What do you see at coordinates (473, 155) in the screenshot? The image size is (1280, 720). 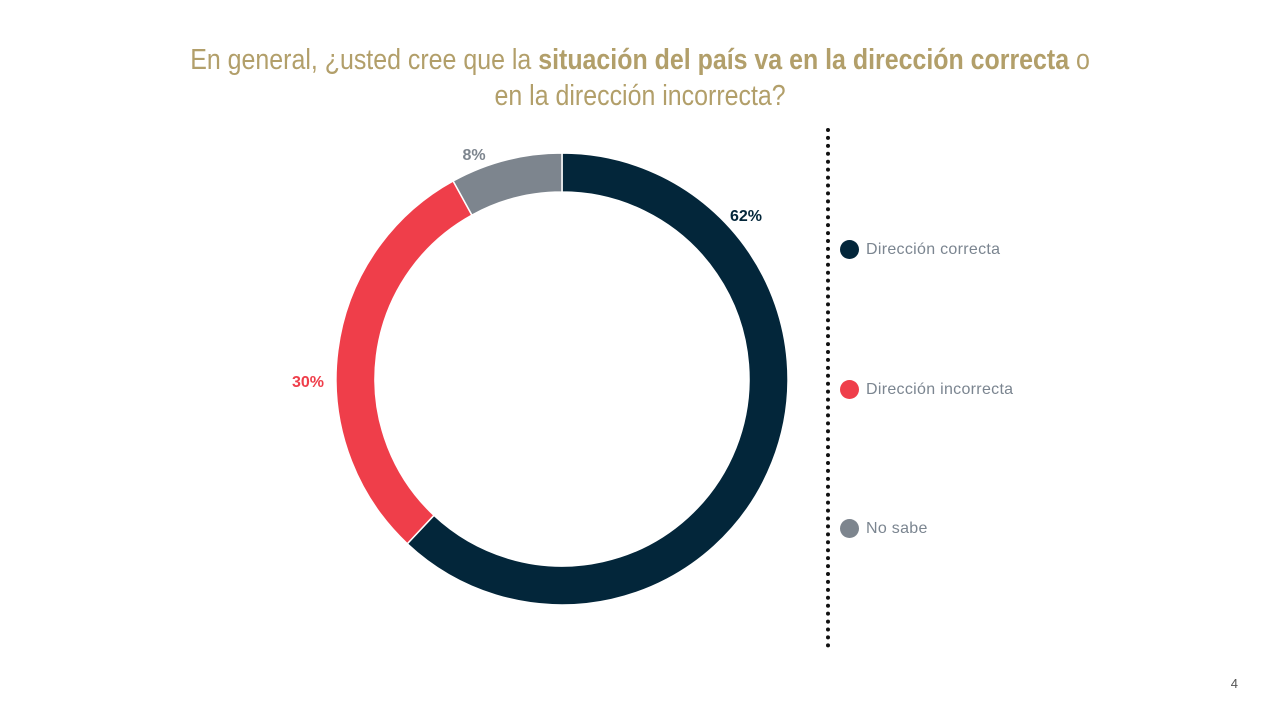 I see `label-no-sabe: 8%` at bounding box center [473, 155].